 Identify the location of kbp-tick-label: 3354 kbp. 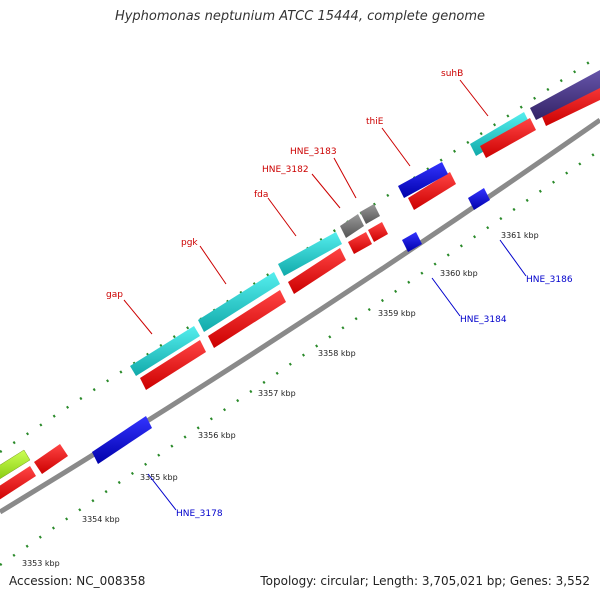
(101, 519).